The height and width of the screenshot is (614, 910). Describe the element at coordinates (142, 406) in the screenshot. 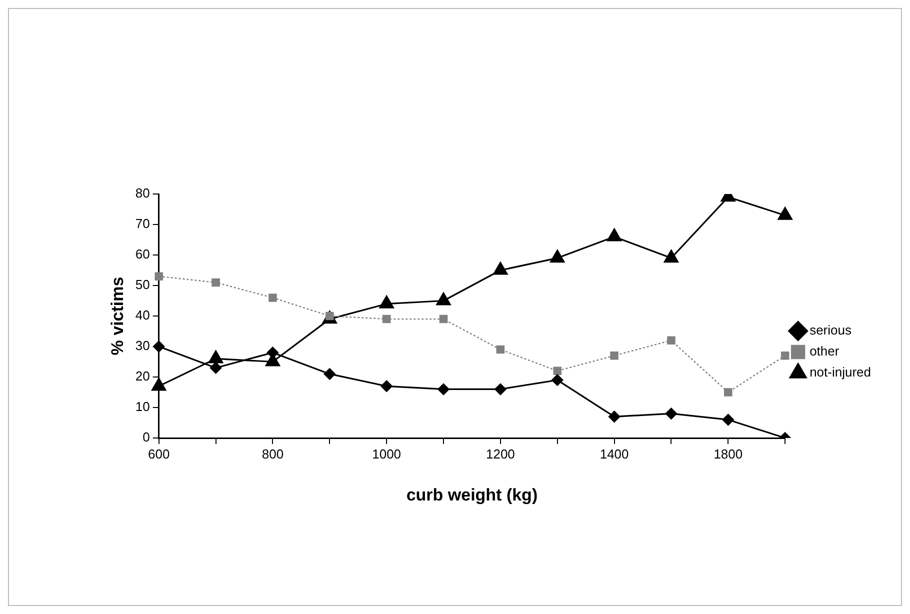

I see `y-tick-label: 10` at that location.